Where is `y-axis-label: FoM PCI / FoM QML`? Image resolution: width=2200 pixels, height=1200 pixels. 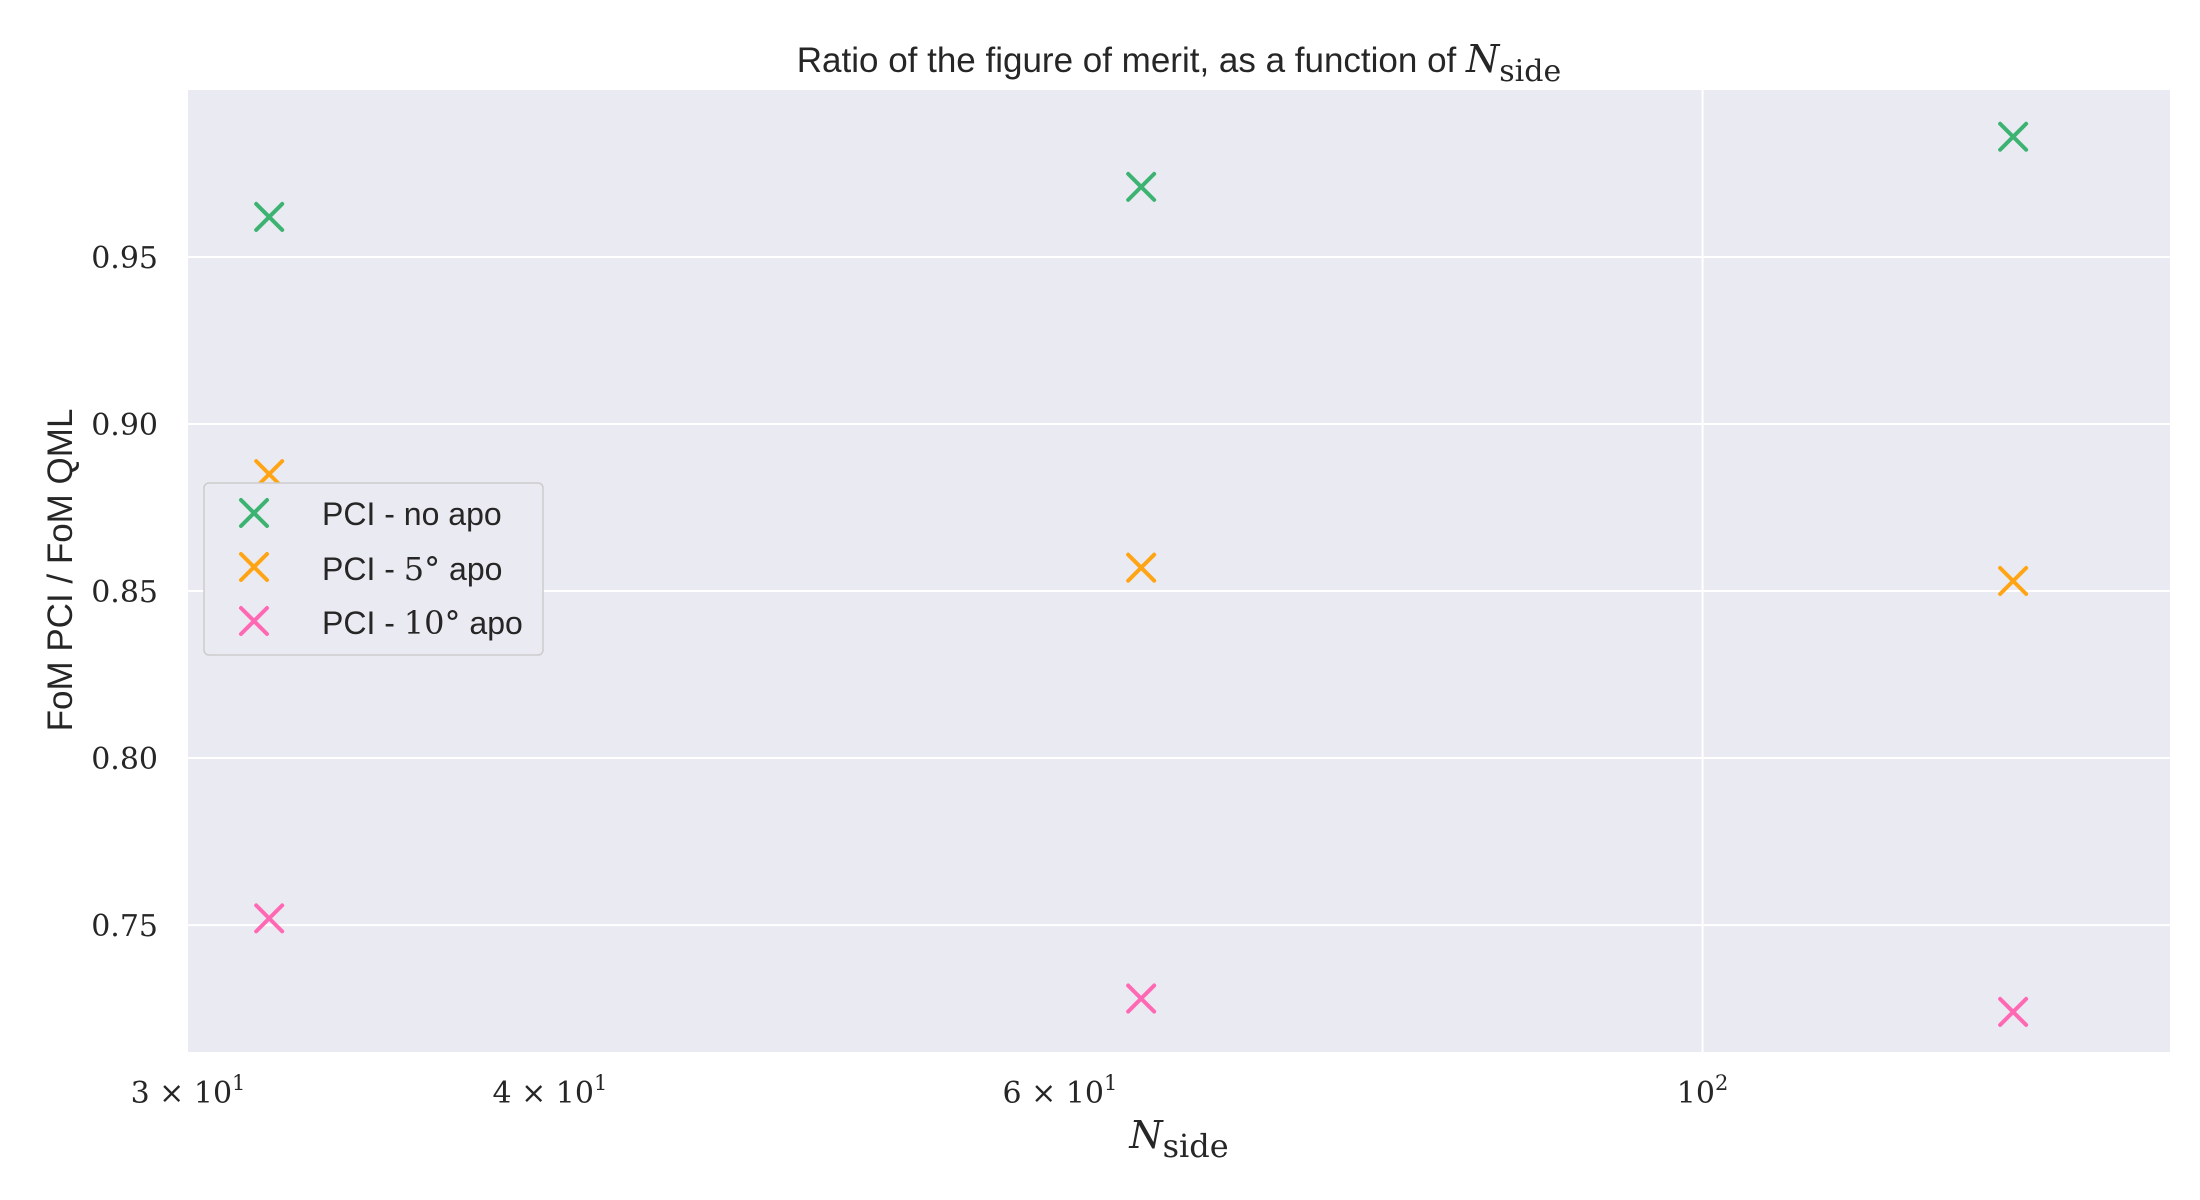 y-axis-label: FoM PCI / FoM QML is located at coordinates (60, 570).